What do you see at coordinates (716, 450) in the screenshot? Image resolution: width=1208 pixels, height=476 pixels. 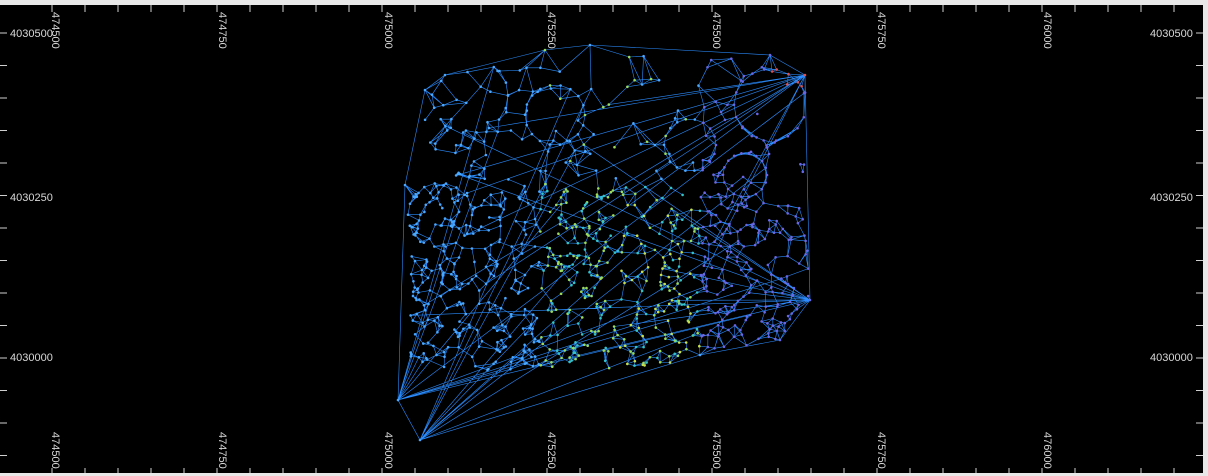 I see `x-label-bottom-5: 475500` at bounding box center [716, 450].